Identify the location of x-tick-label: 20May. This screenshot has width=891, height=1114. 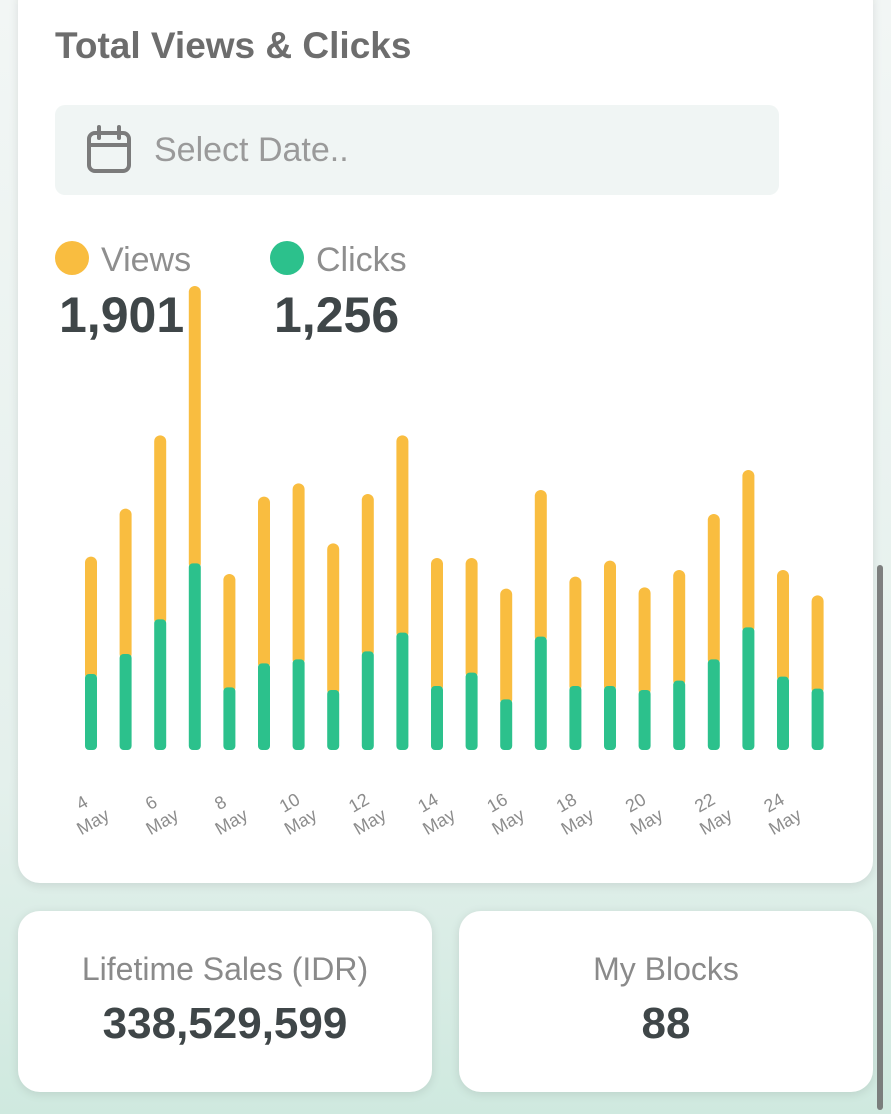
(641, 812).